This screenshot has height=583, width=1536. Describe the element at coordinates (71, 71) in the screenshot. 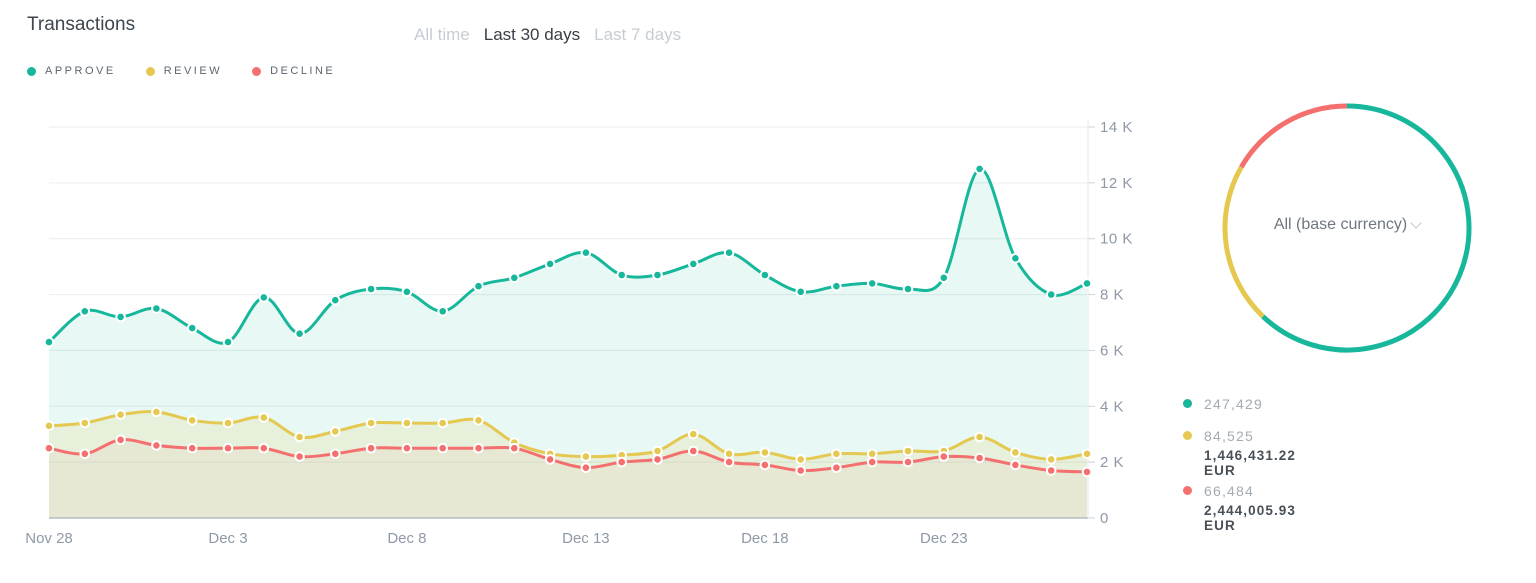

I see `legend-item-approve: APPROVE` at that location.